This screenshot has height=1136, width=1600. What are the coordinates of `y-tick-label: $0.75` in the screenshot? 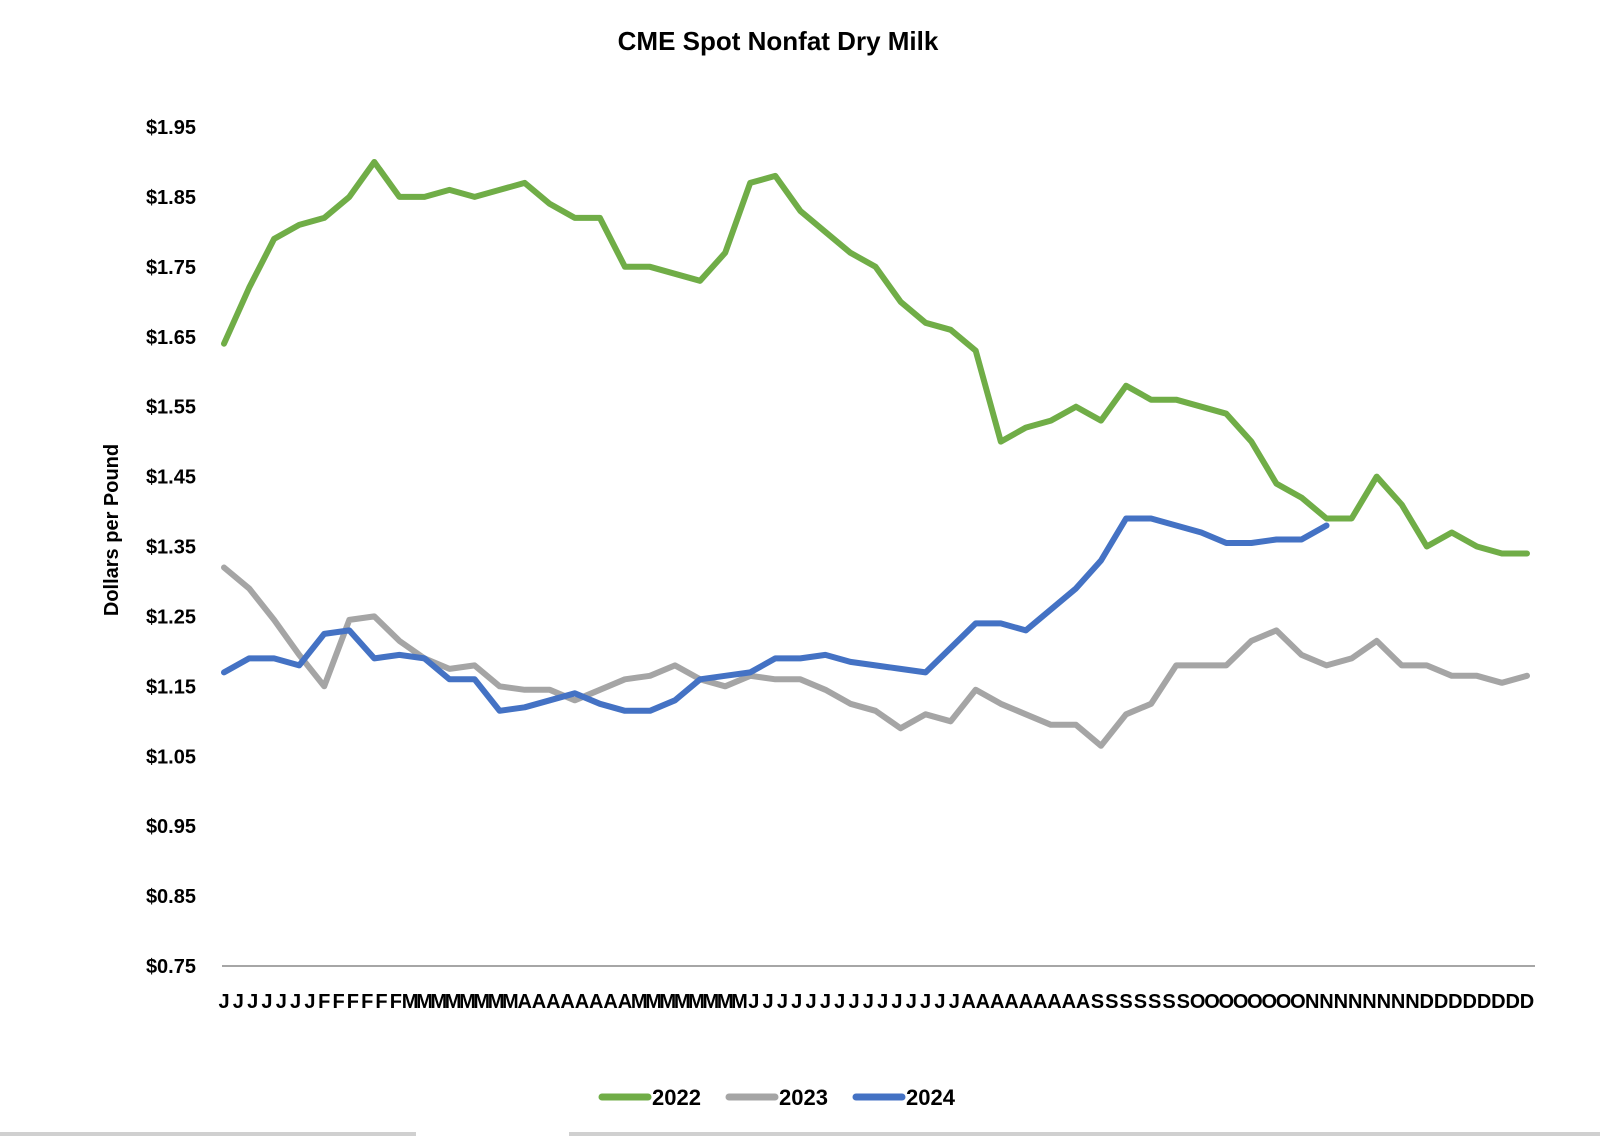 It's located at (171, 967).